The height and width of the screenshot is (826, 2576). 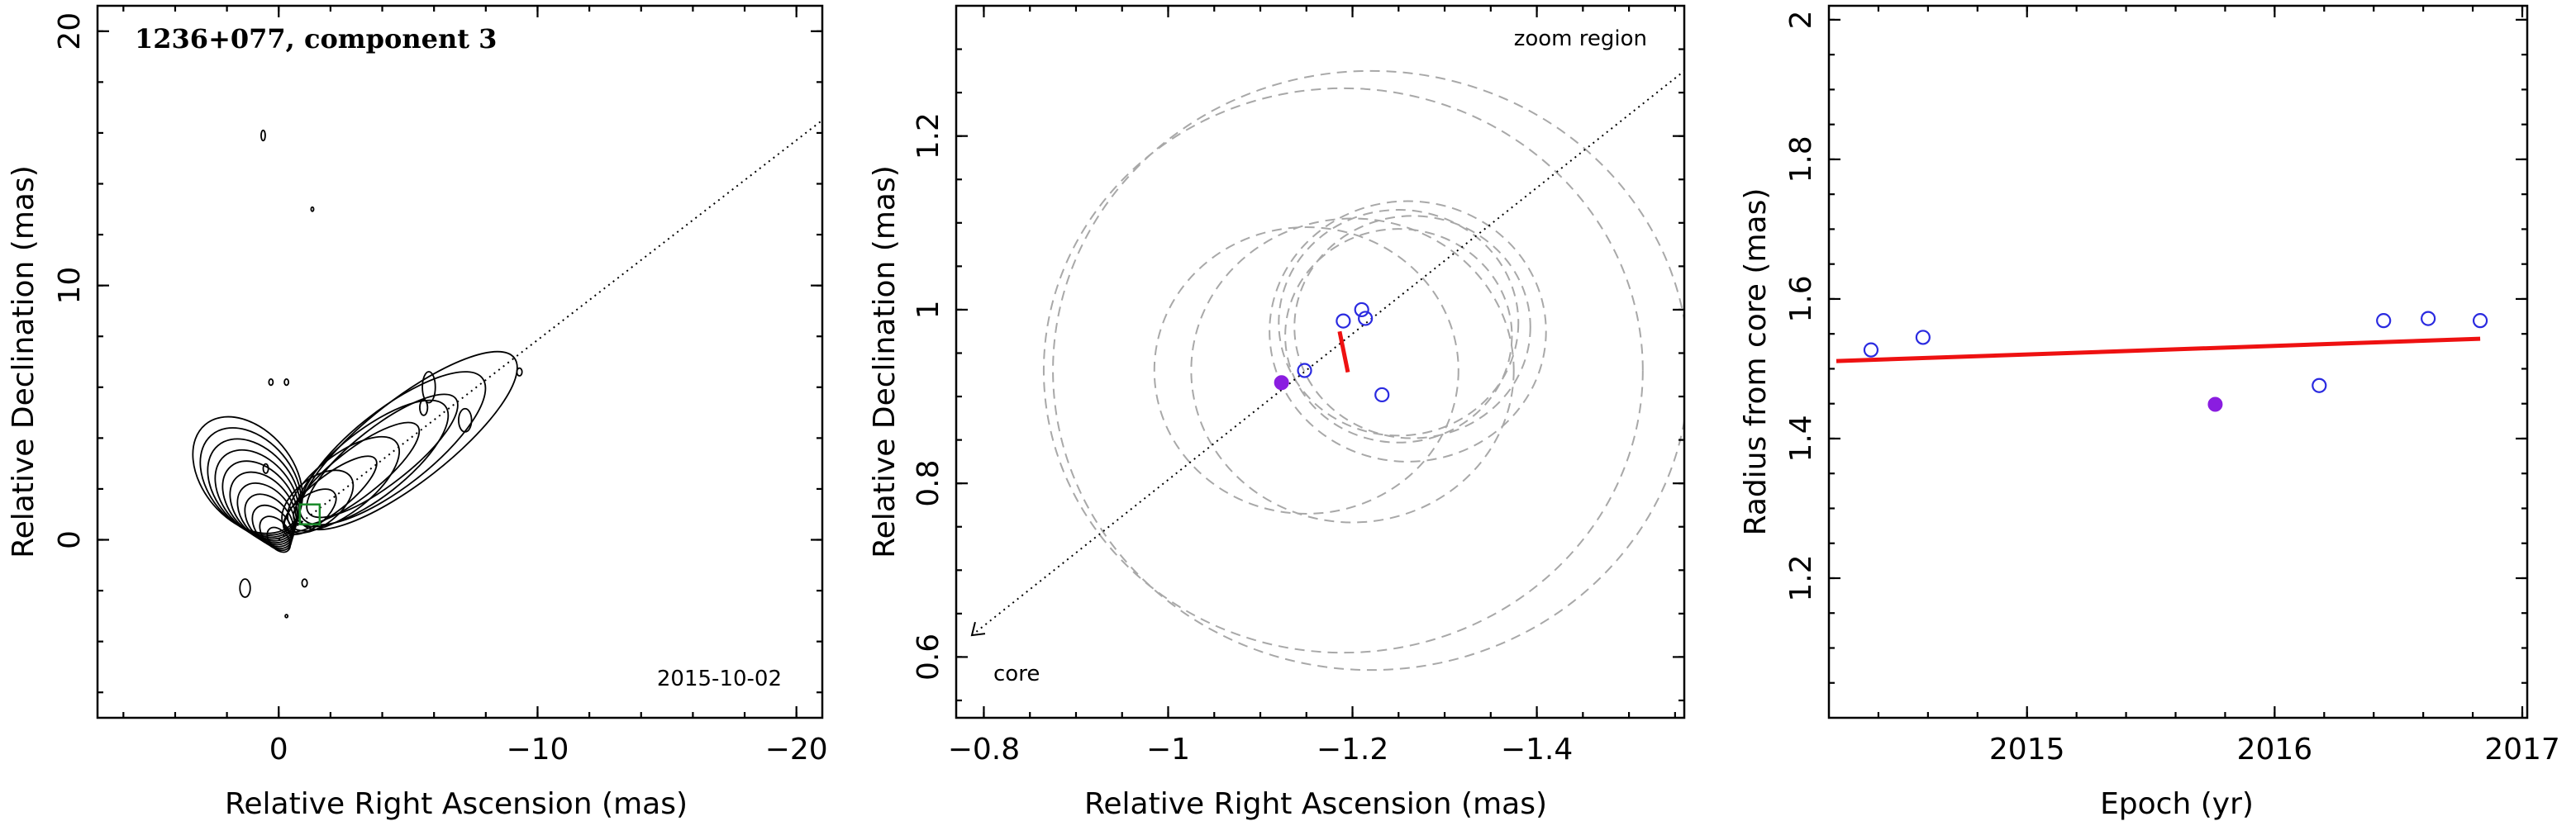 I want to click on left-xtick-label: 0, so click(x=279, y=750).